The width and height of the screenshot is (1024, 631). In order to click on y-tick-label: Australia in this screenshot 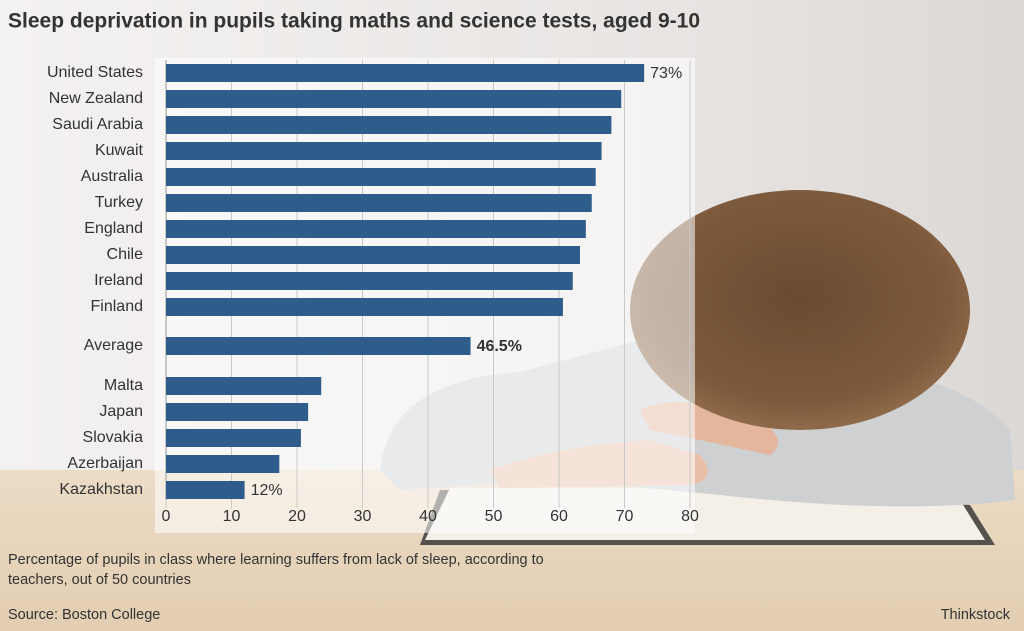, I will do `click(112, 176)`.